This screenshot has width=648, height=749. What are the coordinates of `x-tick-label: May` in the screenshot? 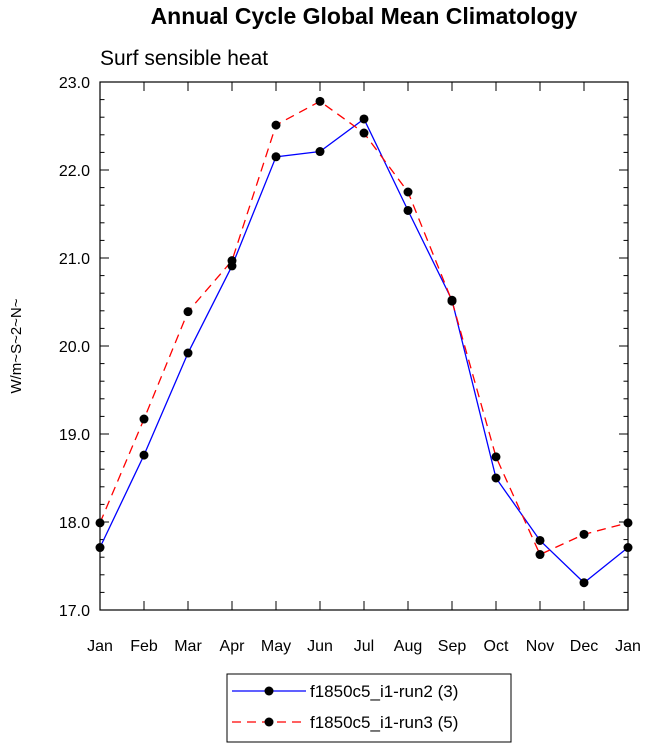 It's located at (276, 646).